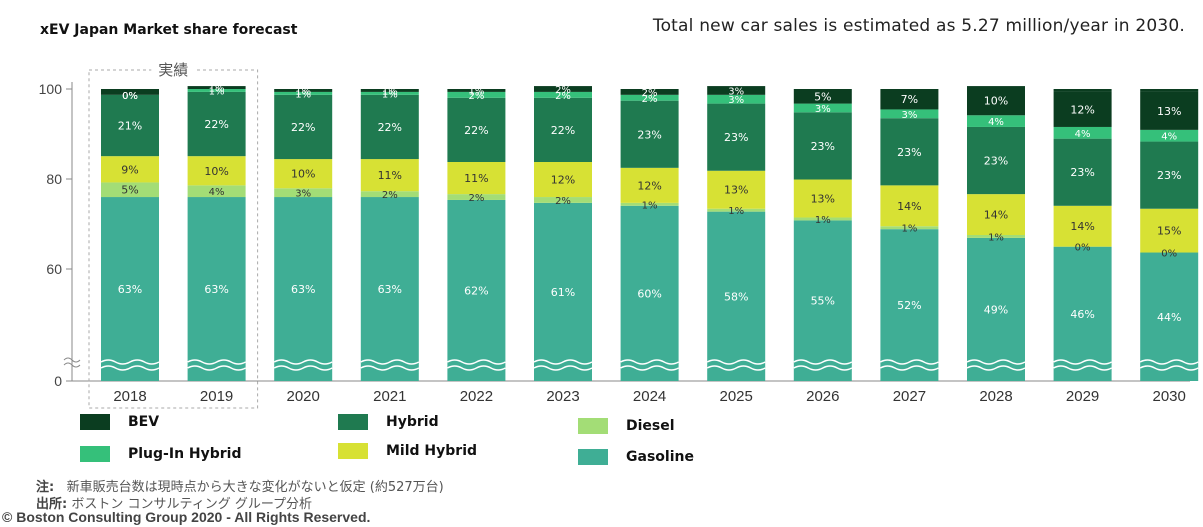  Describe the element at coordinates (144, 422) in the screenshot. I see `legend-label-bev: BEV` at that location.